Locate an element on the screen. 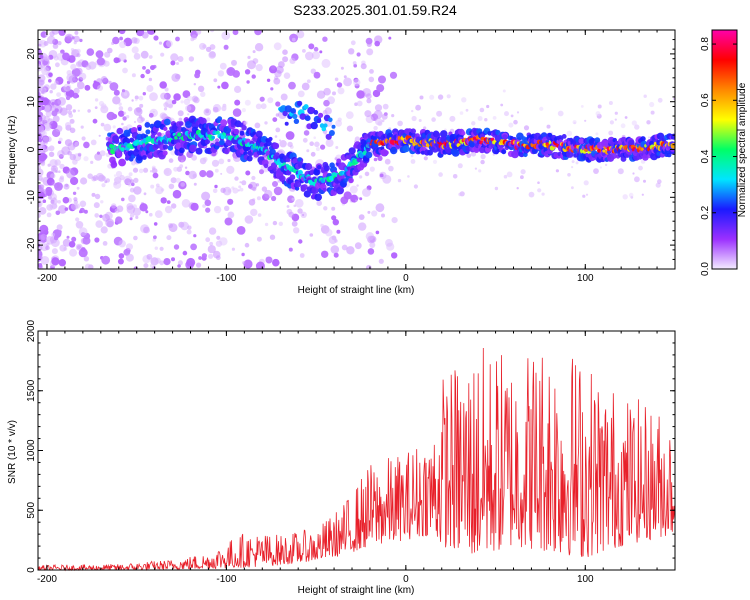 The image size is (750, 600). colorbar-ramp is located at coordinates (724, 149).